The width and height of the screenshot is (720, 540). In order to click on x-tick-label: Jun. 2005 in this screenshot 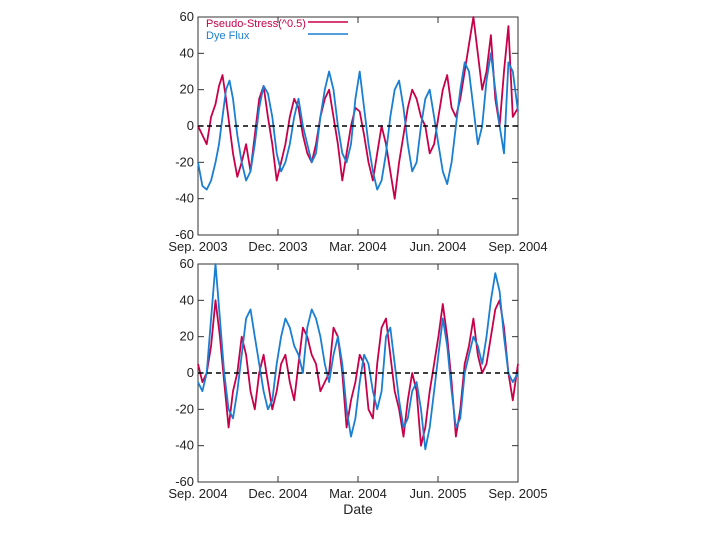, I will do `click(437, 493)`.